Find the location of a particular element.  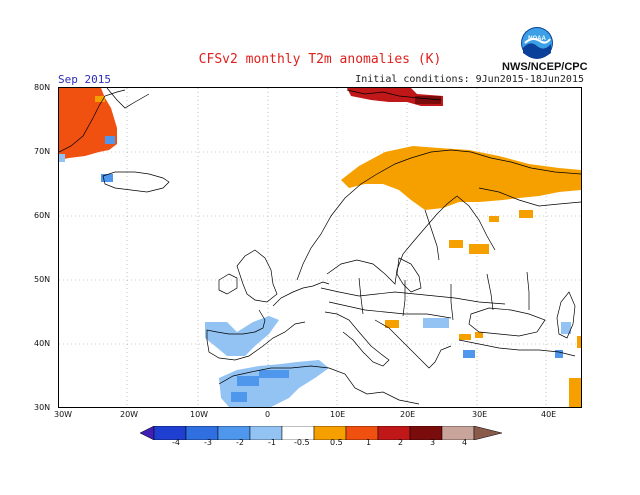

colorbar-label: -1 is located at coordinates (272, 442).